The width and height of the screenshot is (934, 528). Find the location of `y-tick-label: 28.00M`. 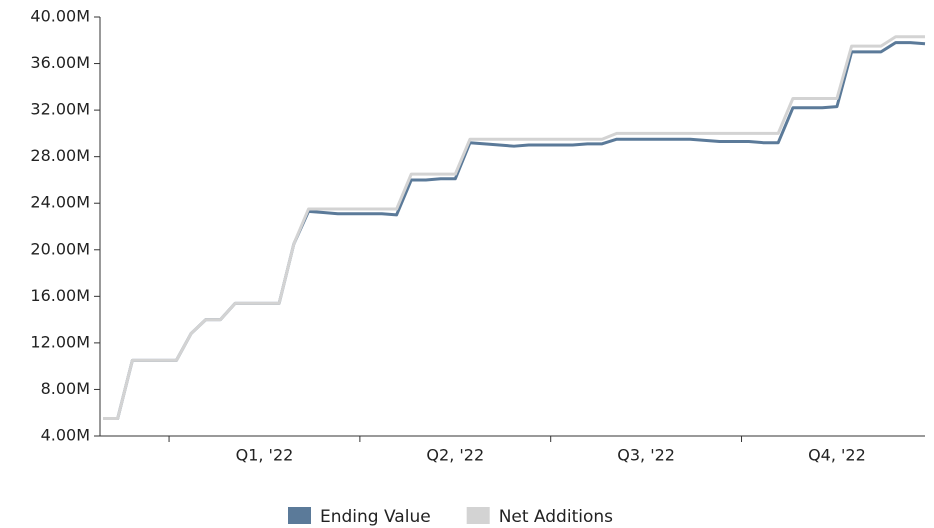

y-tick-label: 28.00M is located at coordinates (60, 155).